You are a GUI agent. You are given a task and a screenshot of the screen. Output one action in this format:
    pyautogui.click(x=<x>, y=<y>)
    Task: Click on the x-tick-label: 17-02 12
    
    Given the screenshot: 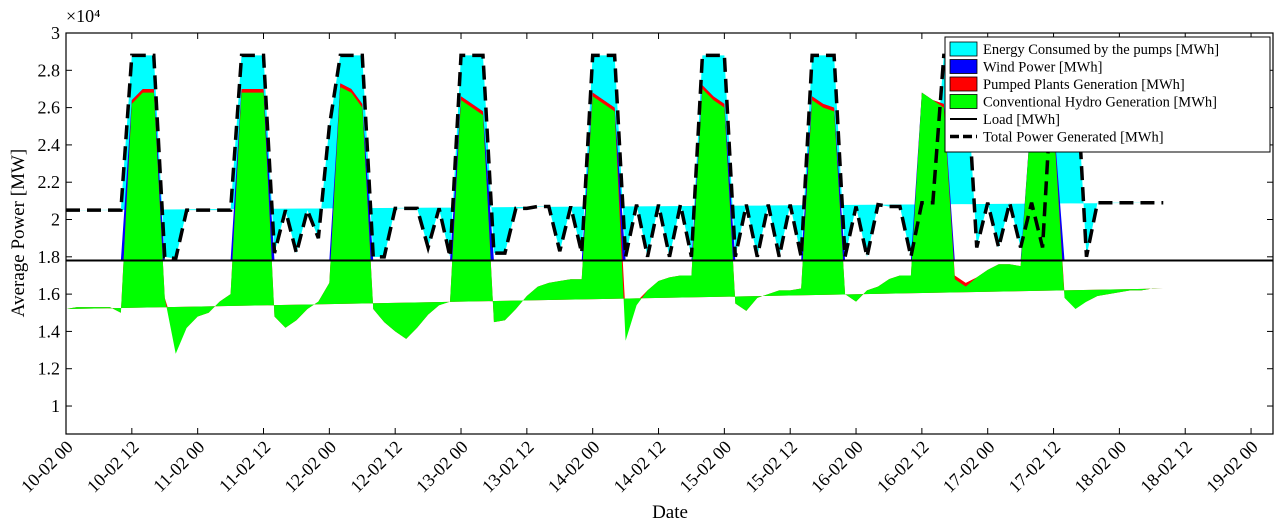 What is the action you would take?
    pyautogui.click(x=1035, y=467)
    